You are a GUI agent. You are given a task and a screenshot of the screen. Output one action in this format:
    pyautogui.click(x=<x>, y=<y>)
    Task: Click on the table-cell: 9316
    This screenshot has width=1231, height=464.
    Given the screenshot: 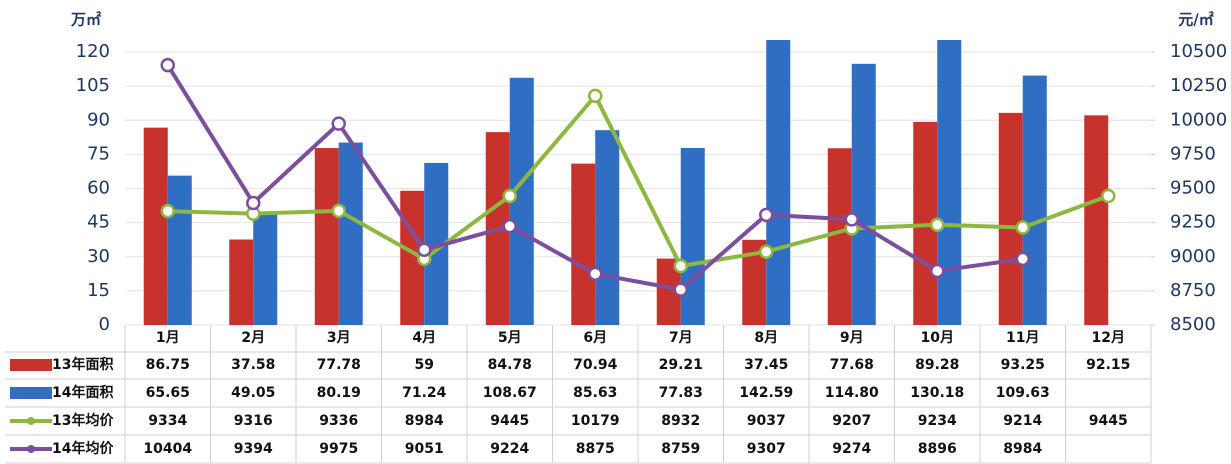 What is the action you would take?
    pyautogui.click(x=253, y=421)
    